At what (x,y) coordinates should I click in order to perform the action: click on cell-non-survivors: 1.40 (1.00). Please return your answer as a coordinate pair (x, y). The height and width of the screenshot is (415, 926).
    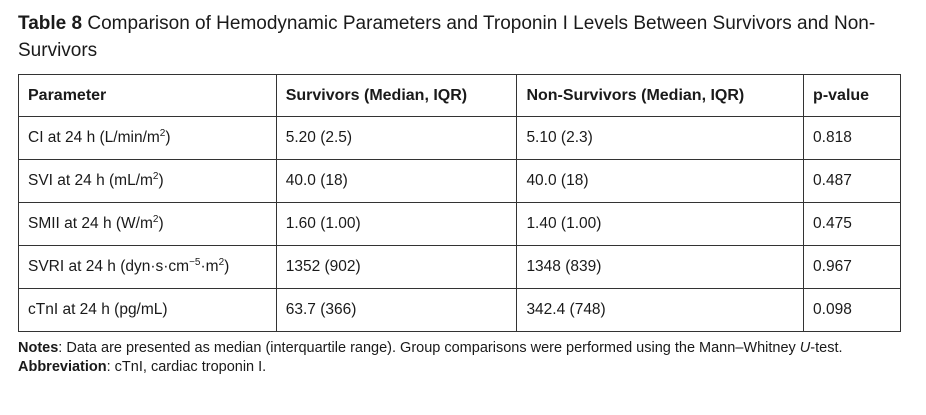
    Looking at the image, I should click on (660, 224).